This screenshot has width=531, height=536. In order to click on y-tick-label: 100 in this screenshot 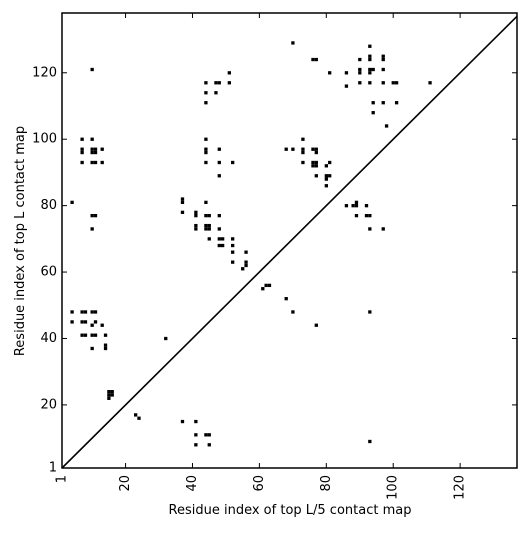, I will do `click(44, 139)`.